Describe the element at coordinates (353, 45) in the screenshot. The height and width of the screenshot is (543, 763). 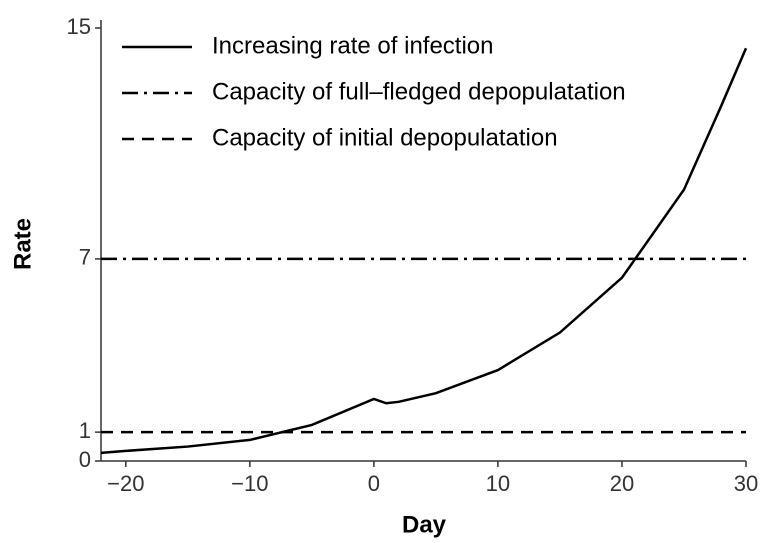
I see `legend-label: Increasing rate of infection` at that location.